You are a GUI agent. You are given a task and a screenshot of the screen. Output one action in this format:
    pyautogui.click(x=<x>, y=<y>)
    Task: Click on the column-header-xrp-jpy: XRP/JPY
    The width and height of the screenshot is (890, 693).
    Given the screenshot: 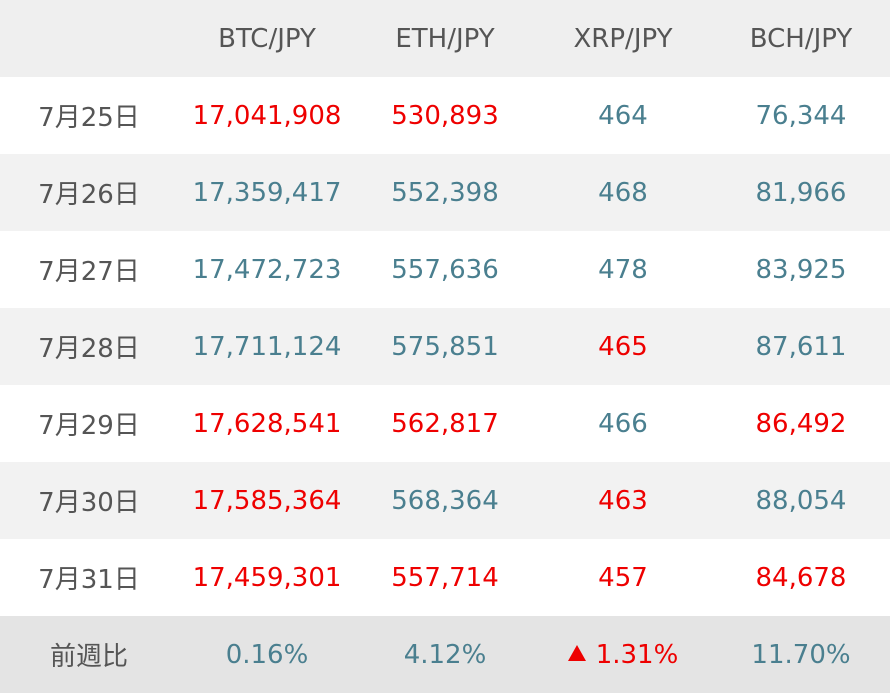 What is the action you would take?
    pyautogui.click(x=623, y=38)
    